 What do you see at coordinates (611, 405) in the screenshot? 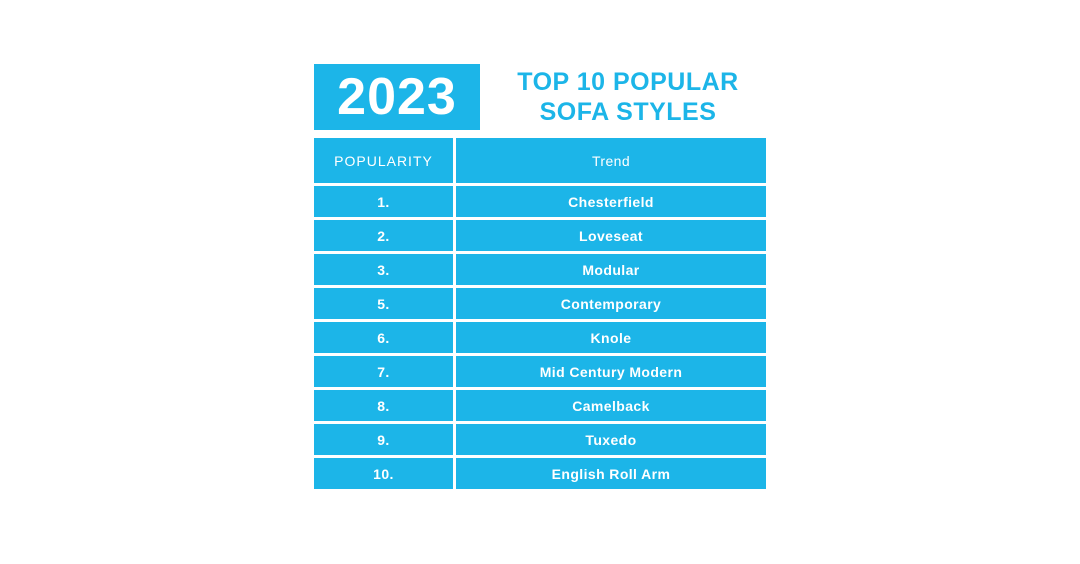
I see `trend-cell: Camelback` at bounding box center [611, 405].